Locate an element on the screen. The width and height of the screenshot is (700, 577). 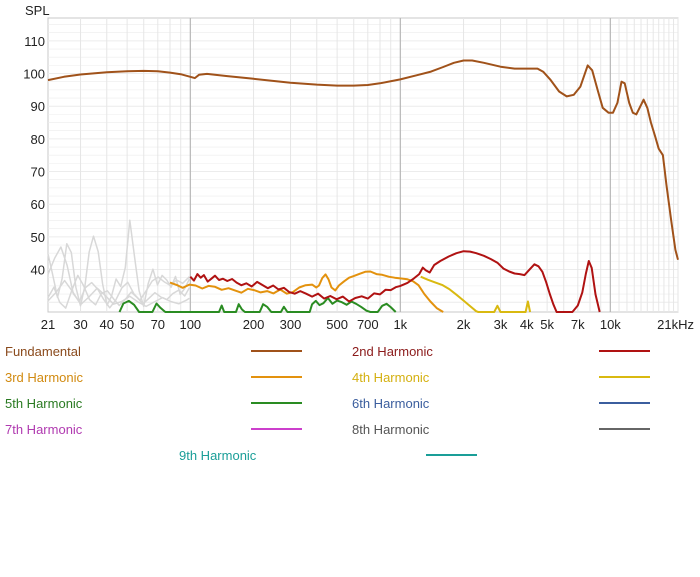
x-tick-label: 3k is located at coordinates (501, 324).